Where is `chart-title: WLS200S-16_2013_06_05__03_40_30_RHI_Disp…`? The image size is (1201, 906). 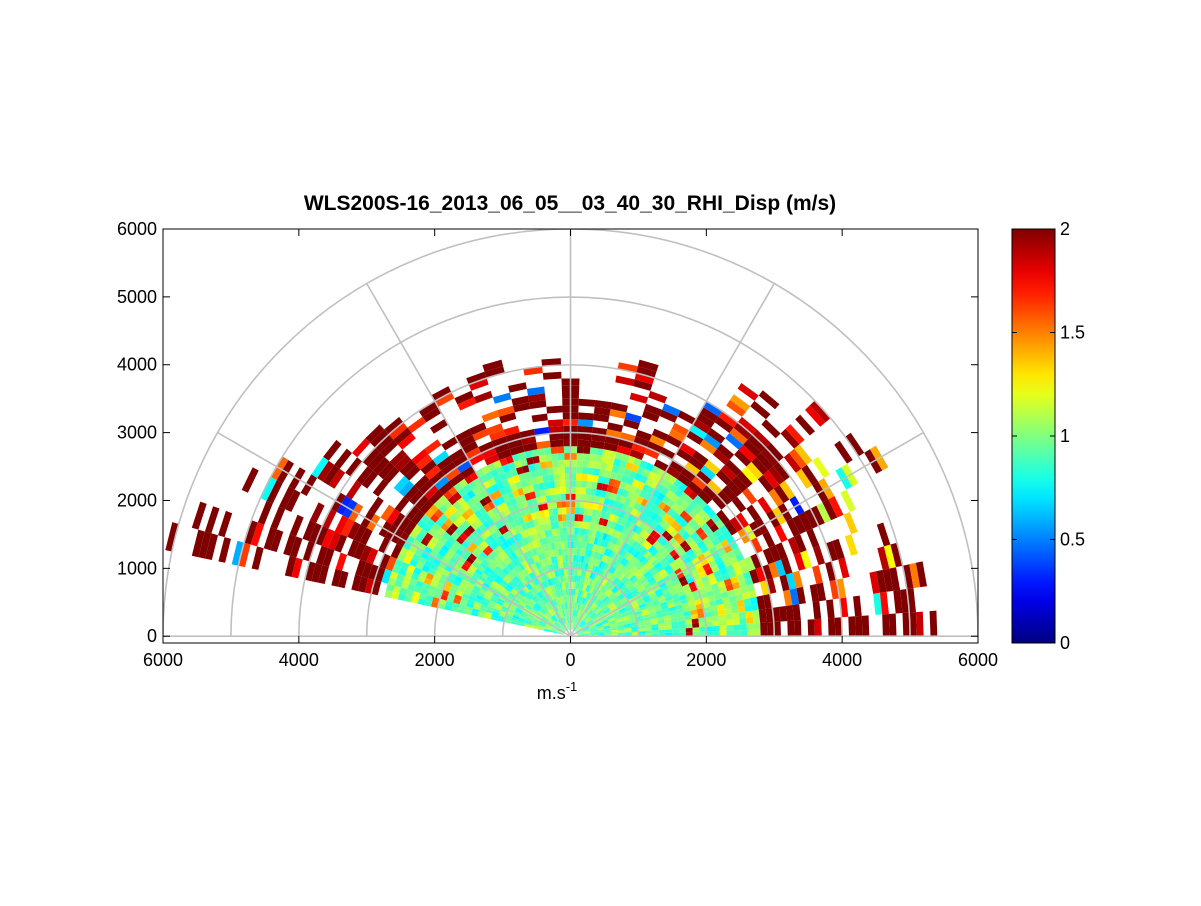 chart-title: WLS200S-16_2013_06_05__03_40_30_RHI_Disp… is located at coordinates (570, 203).